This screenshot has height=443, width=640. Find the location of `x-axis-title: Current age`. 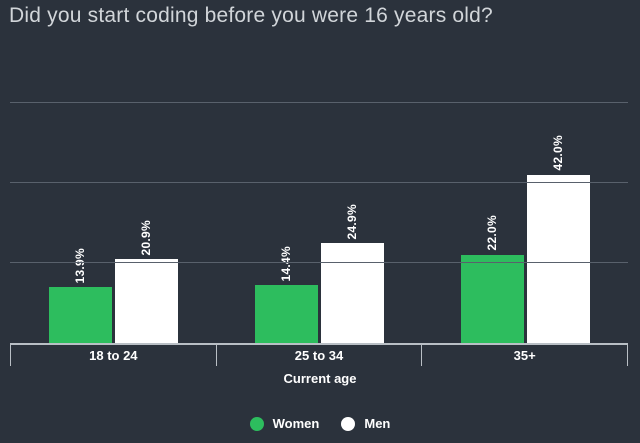

x-axis-title: Current age is located at coordinates (320, 378).